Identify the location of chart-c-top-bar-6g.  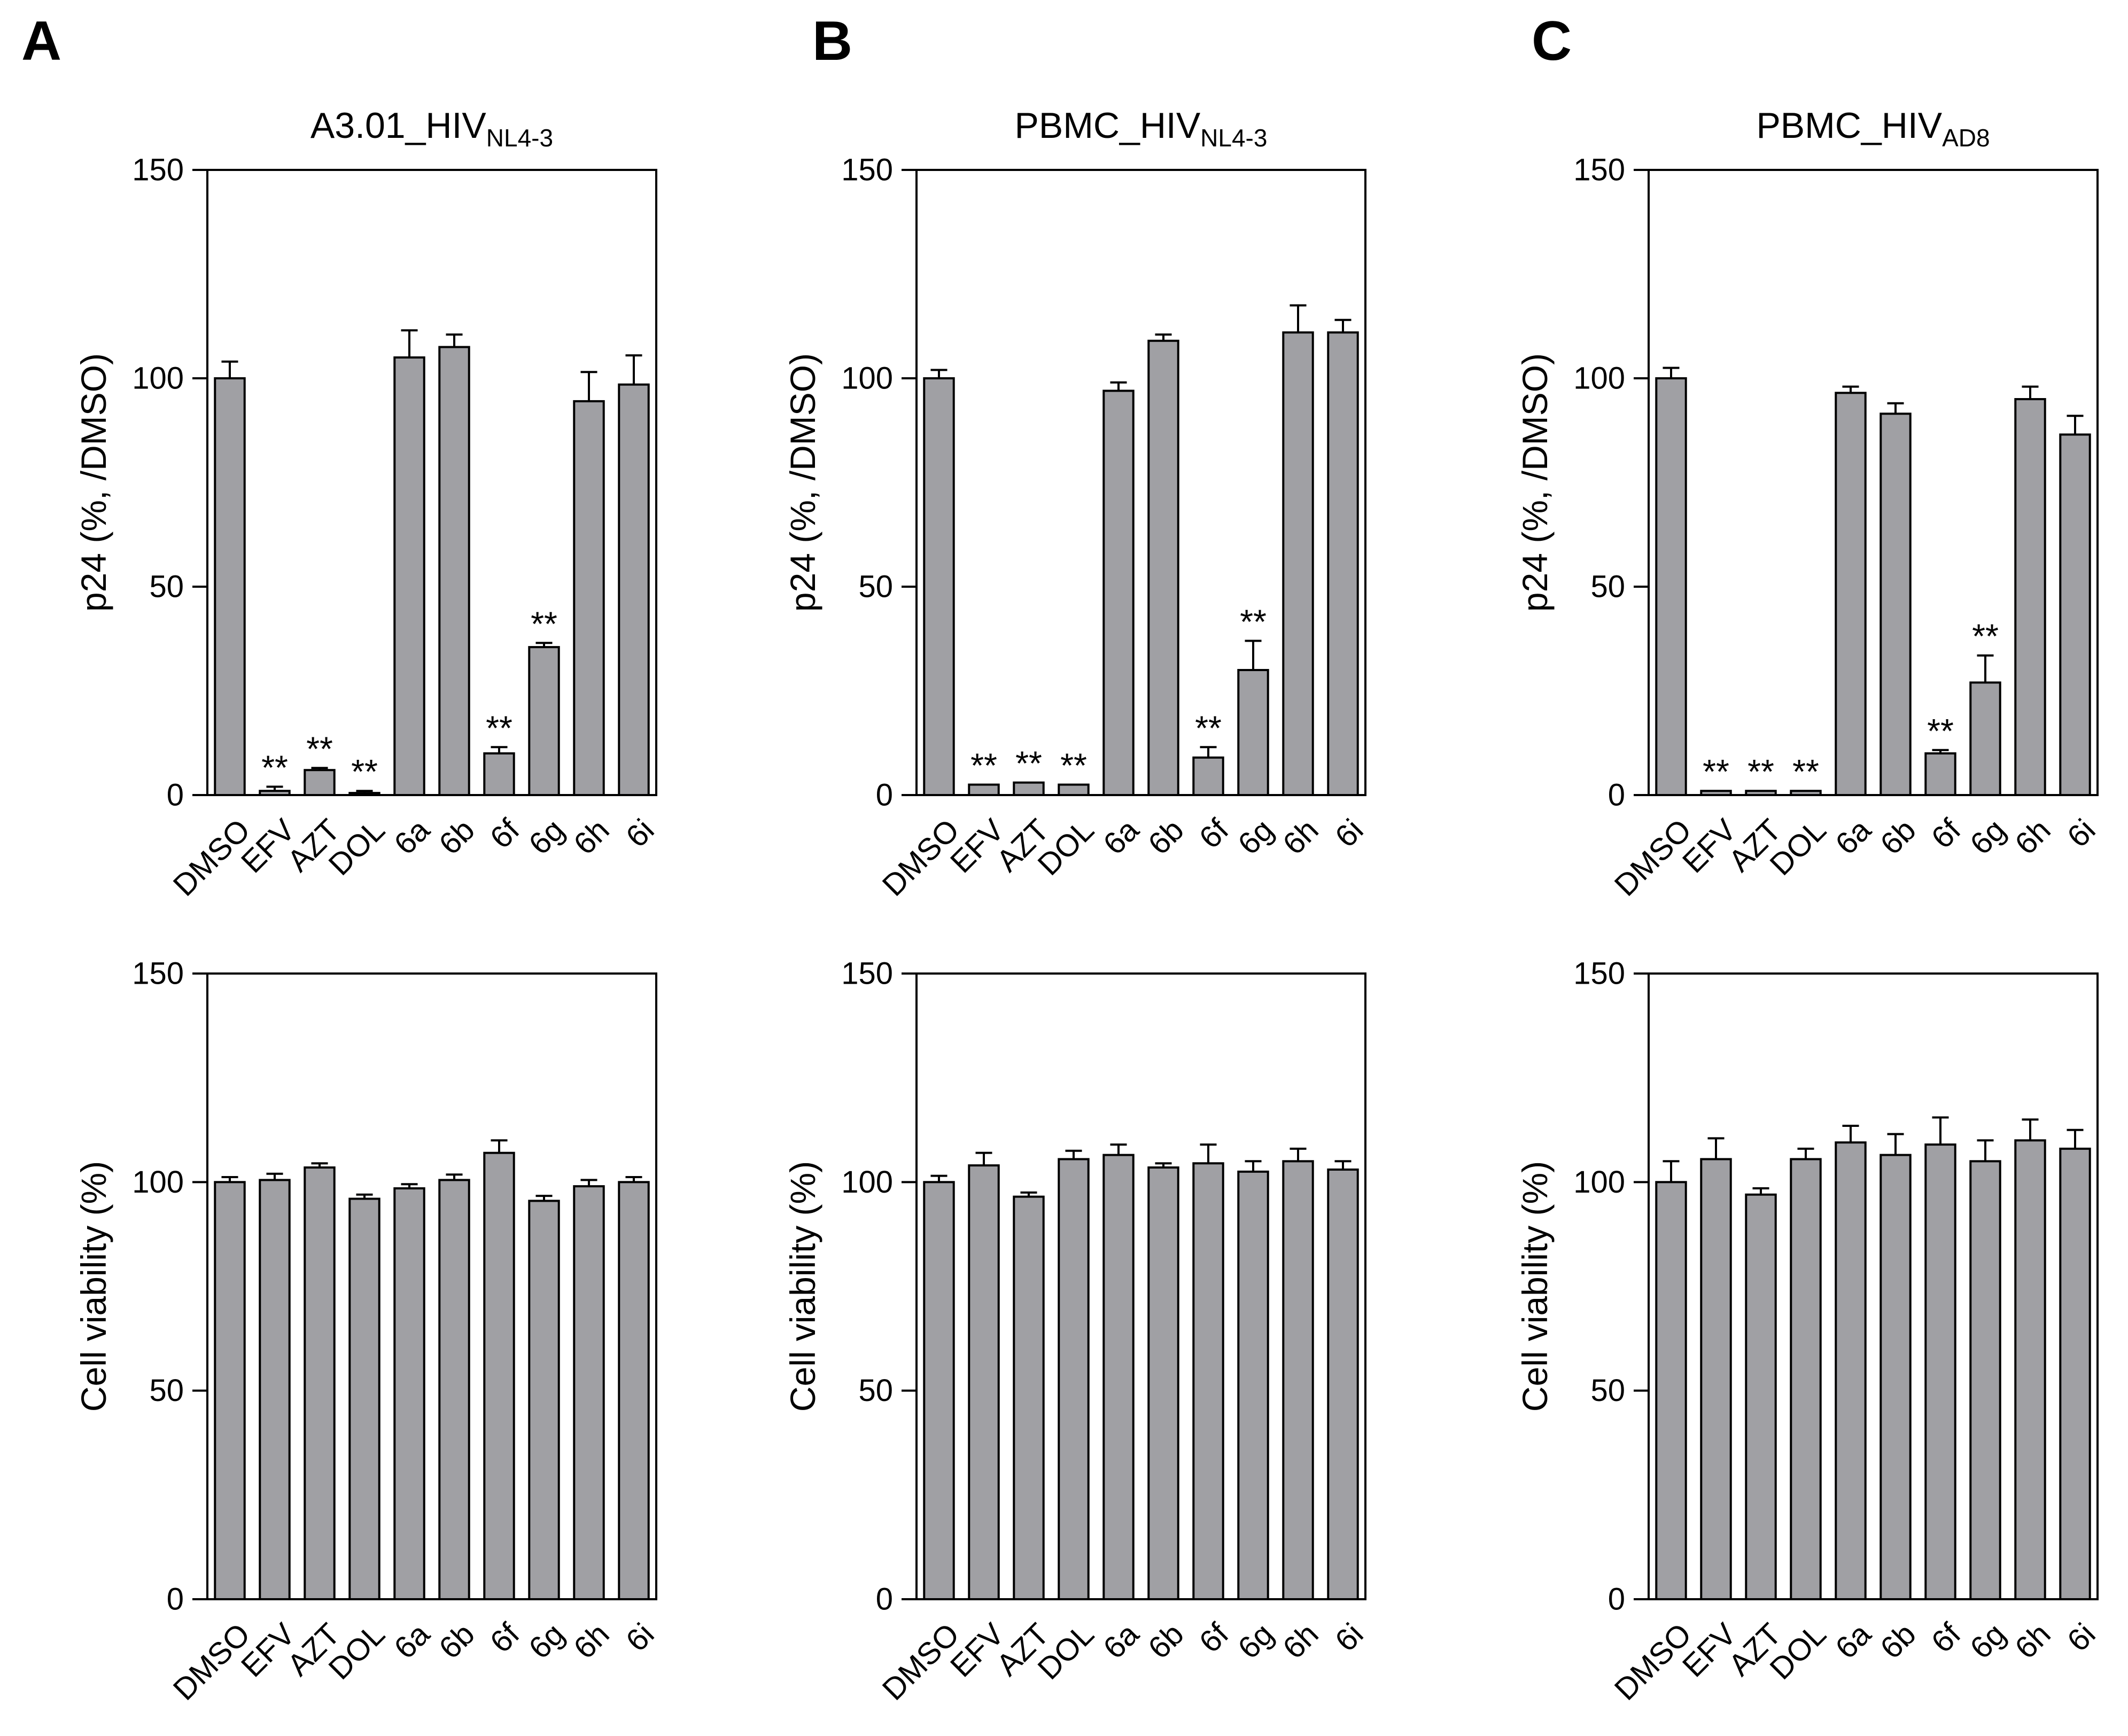
(1985, 739).